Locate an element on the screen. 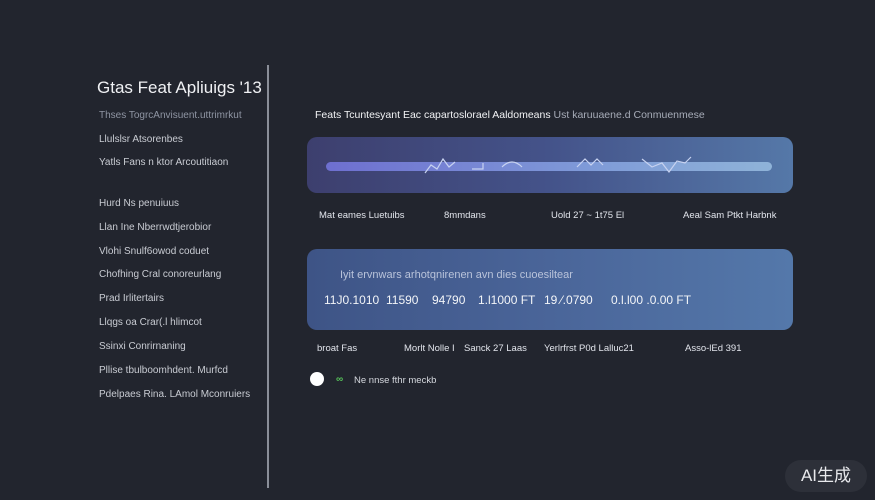 The image size is (875, 500). panel1-label: Mat eames Luetuibs is located at coordinates (362, 215).